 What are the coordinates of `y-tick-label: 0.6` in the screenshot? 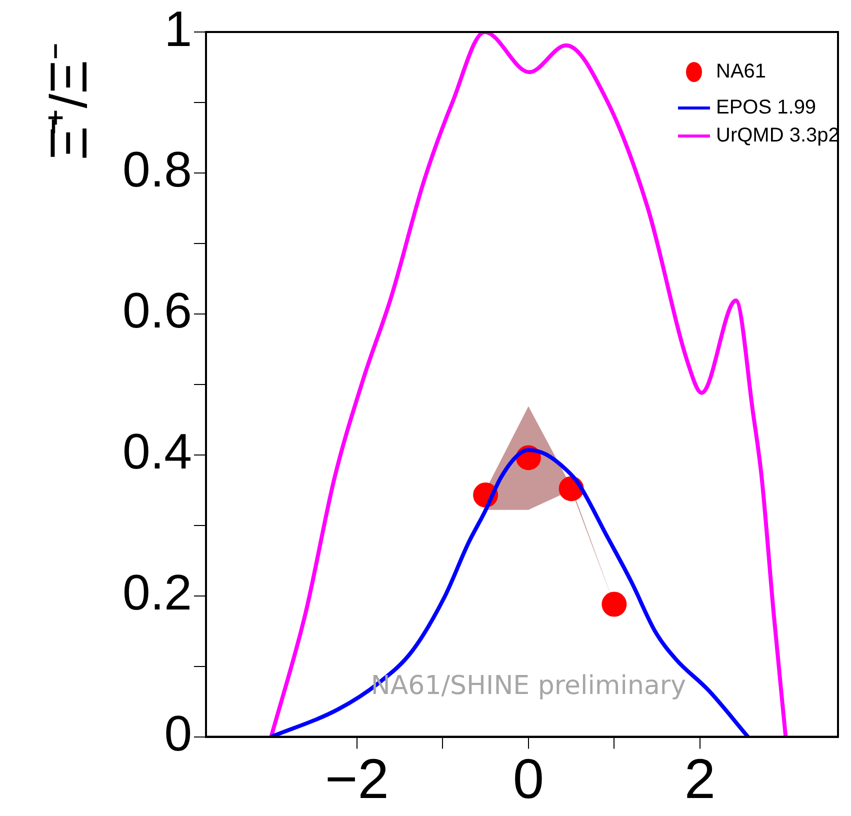 It's located at (157, 310).